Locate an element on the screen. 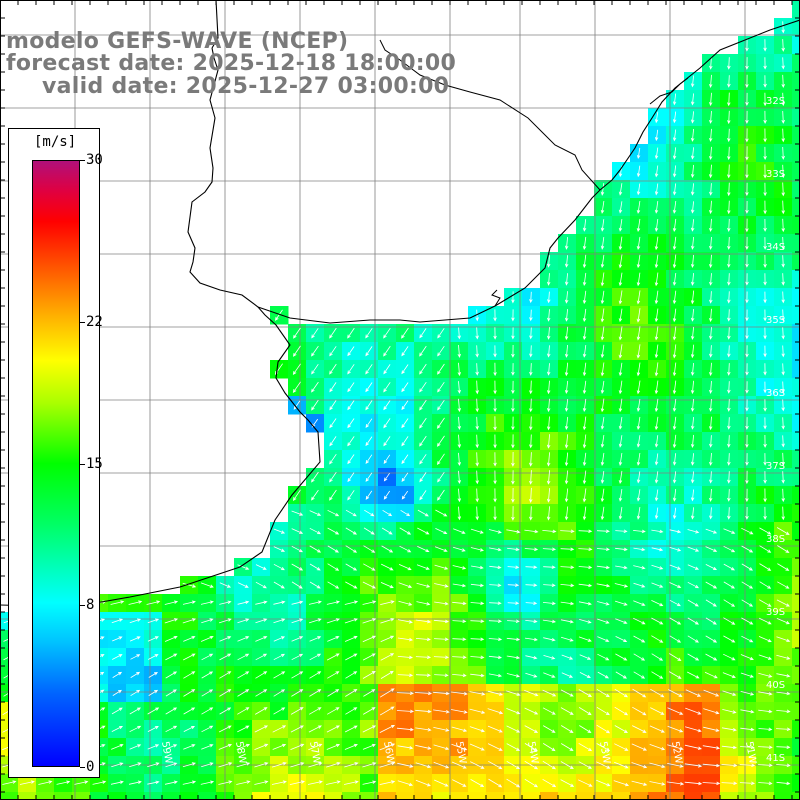 The image size is (800, 800). colorbar-tick-label: 30 is located at coordinates (94, 160).